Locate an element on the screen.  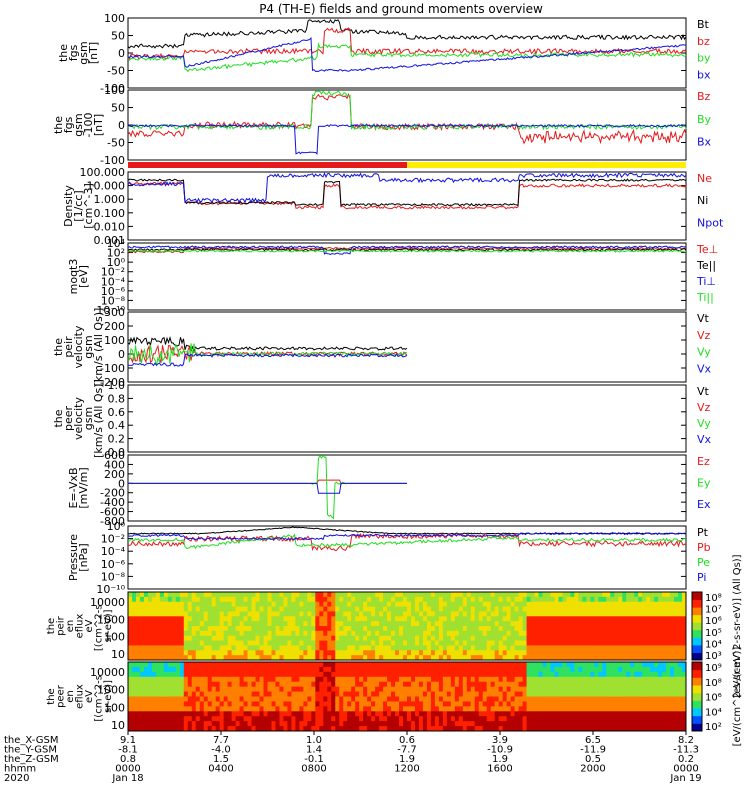
legend-ni: Ni is located at coordinates (702, 200).